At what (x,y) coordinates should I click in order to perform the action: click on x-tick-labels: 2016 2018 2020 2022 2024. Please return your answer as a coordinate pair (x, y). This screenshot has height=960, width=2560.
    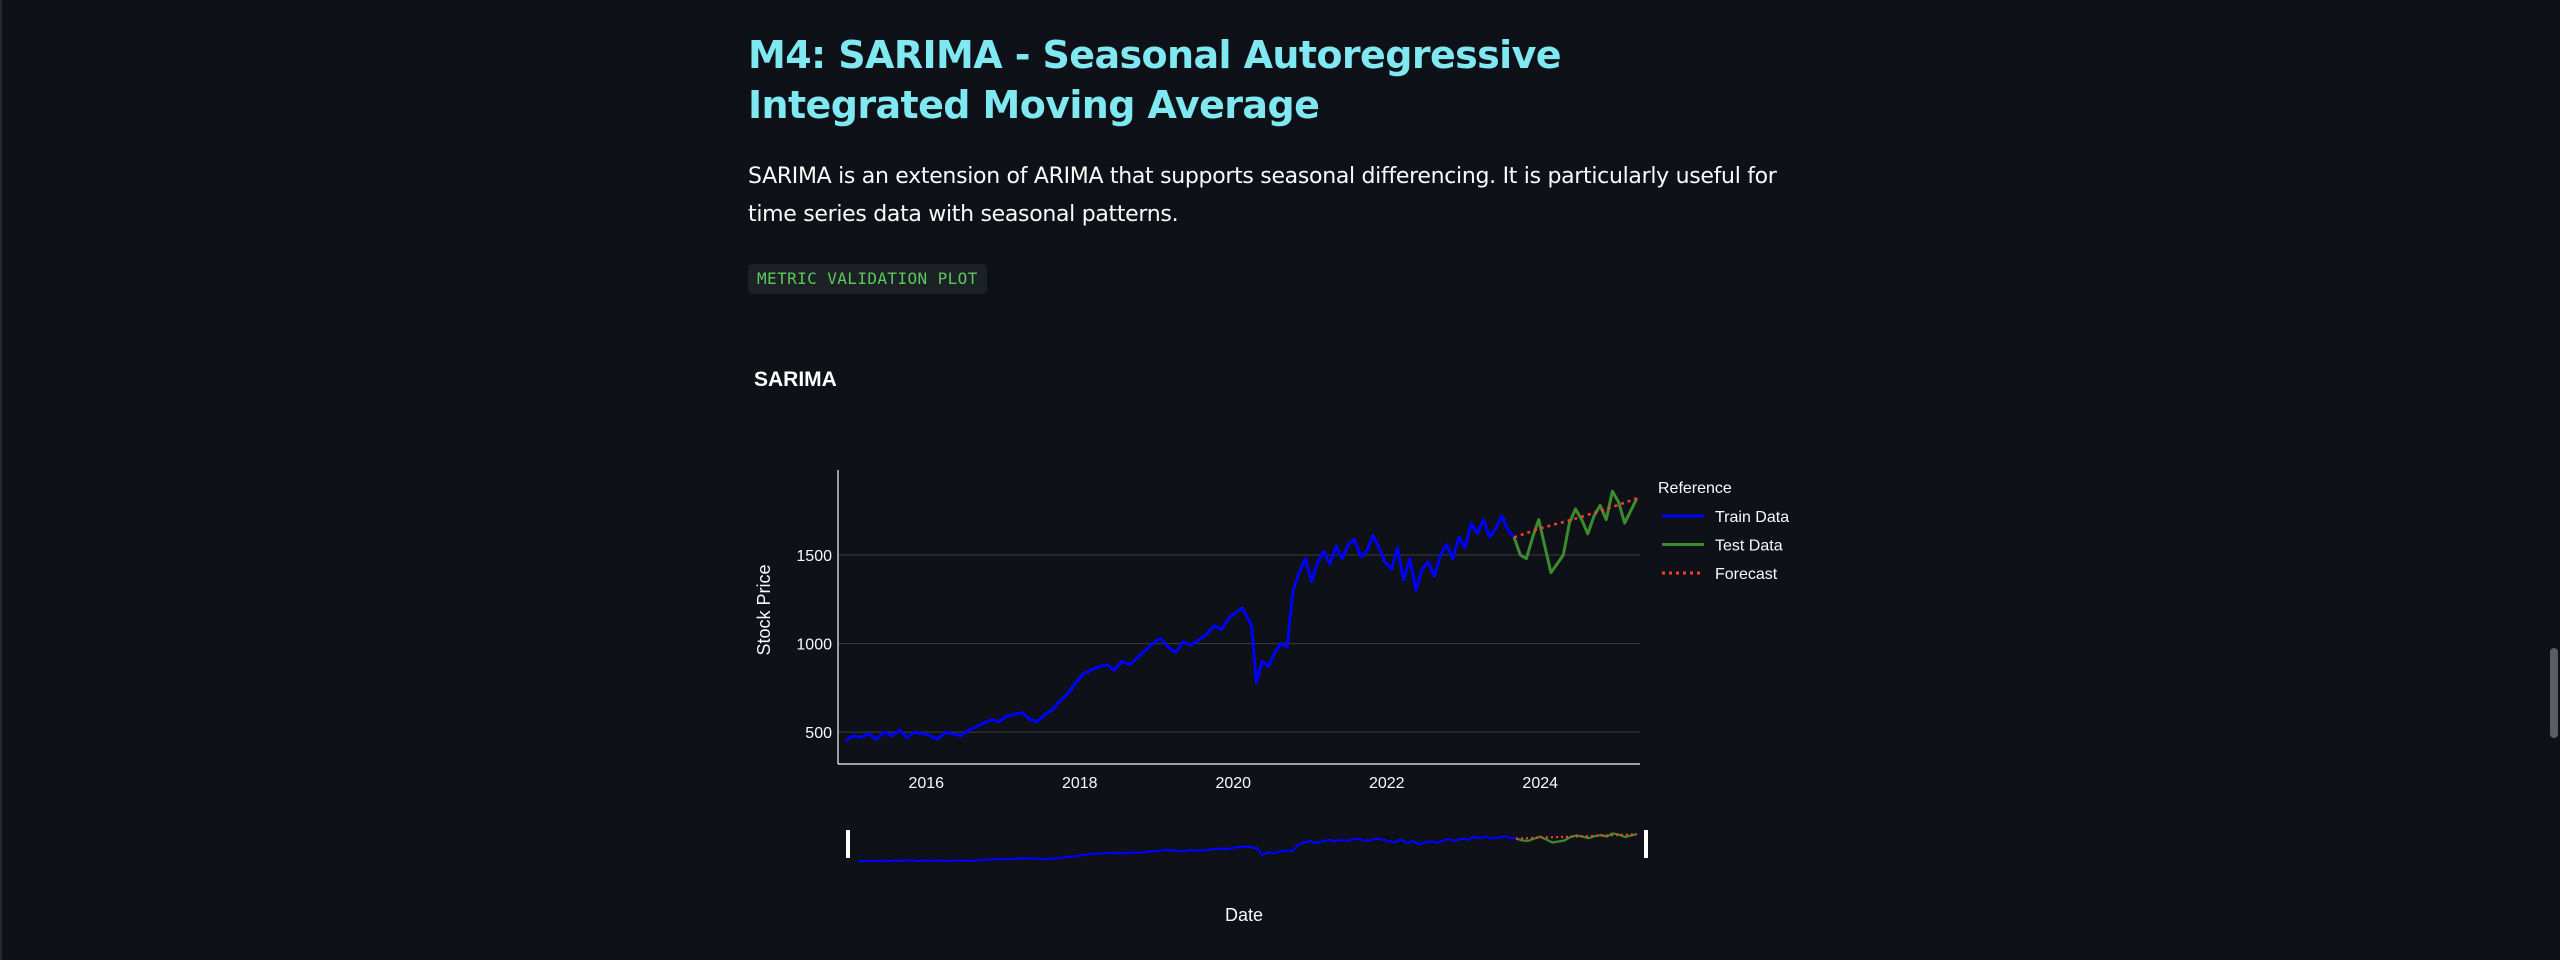
    Looking at the image, I should click on (1233, 783).